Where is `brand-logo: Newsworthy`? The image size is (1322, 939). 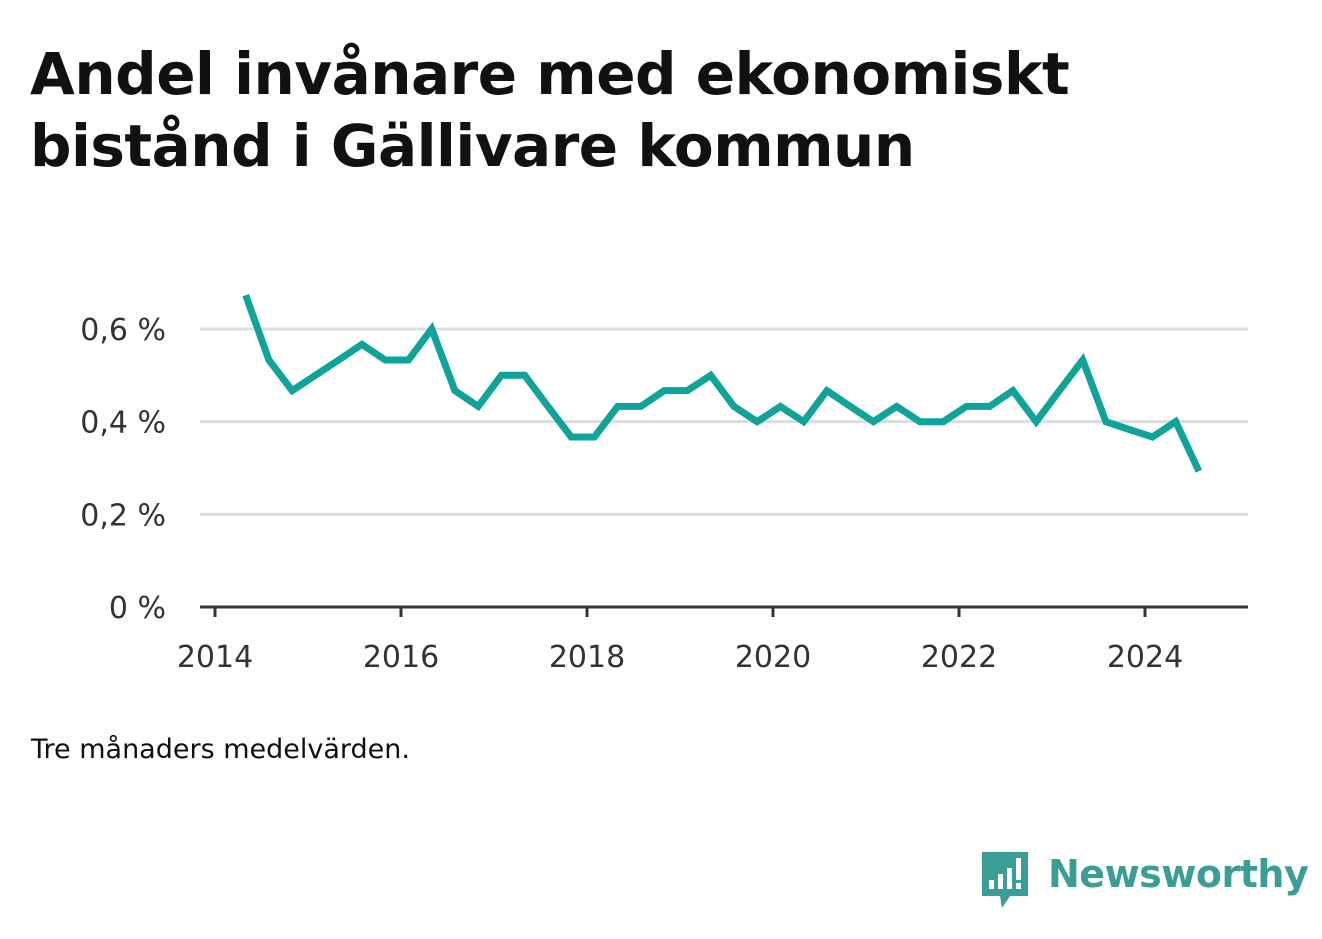
brand-logo: Newsworthy is located at coordinates (1144, 880).